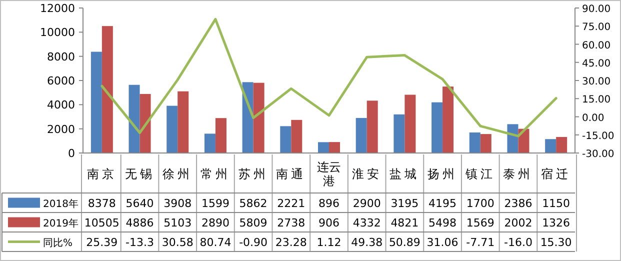 The width and height of the screenshot is (621, 261). What do you see at coordinates (178, 242) in the screenshot?
I see `data-label: 30.58` at bounding box center [178, 242].